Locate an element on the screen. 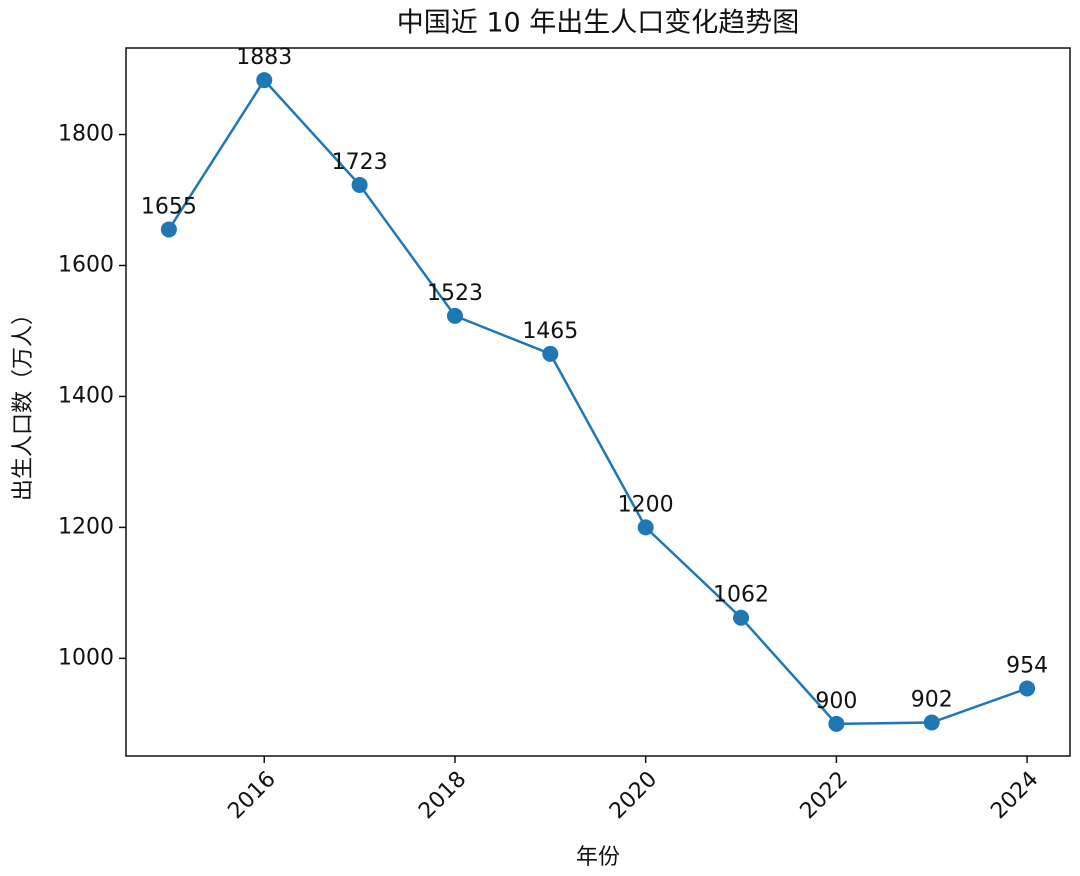  y-tick-label: 1400 is located at coordinates (86, 395).